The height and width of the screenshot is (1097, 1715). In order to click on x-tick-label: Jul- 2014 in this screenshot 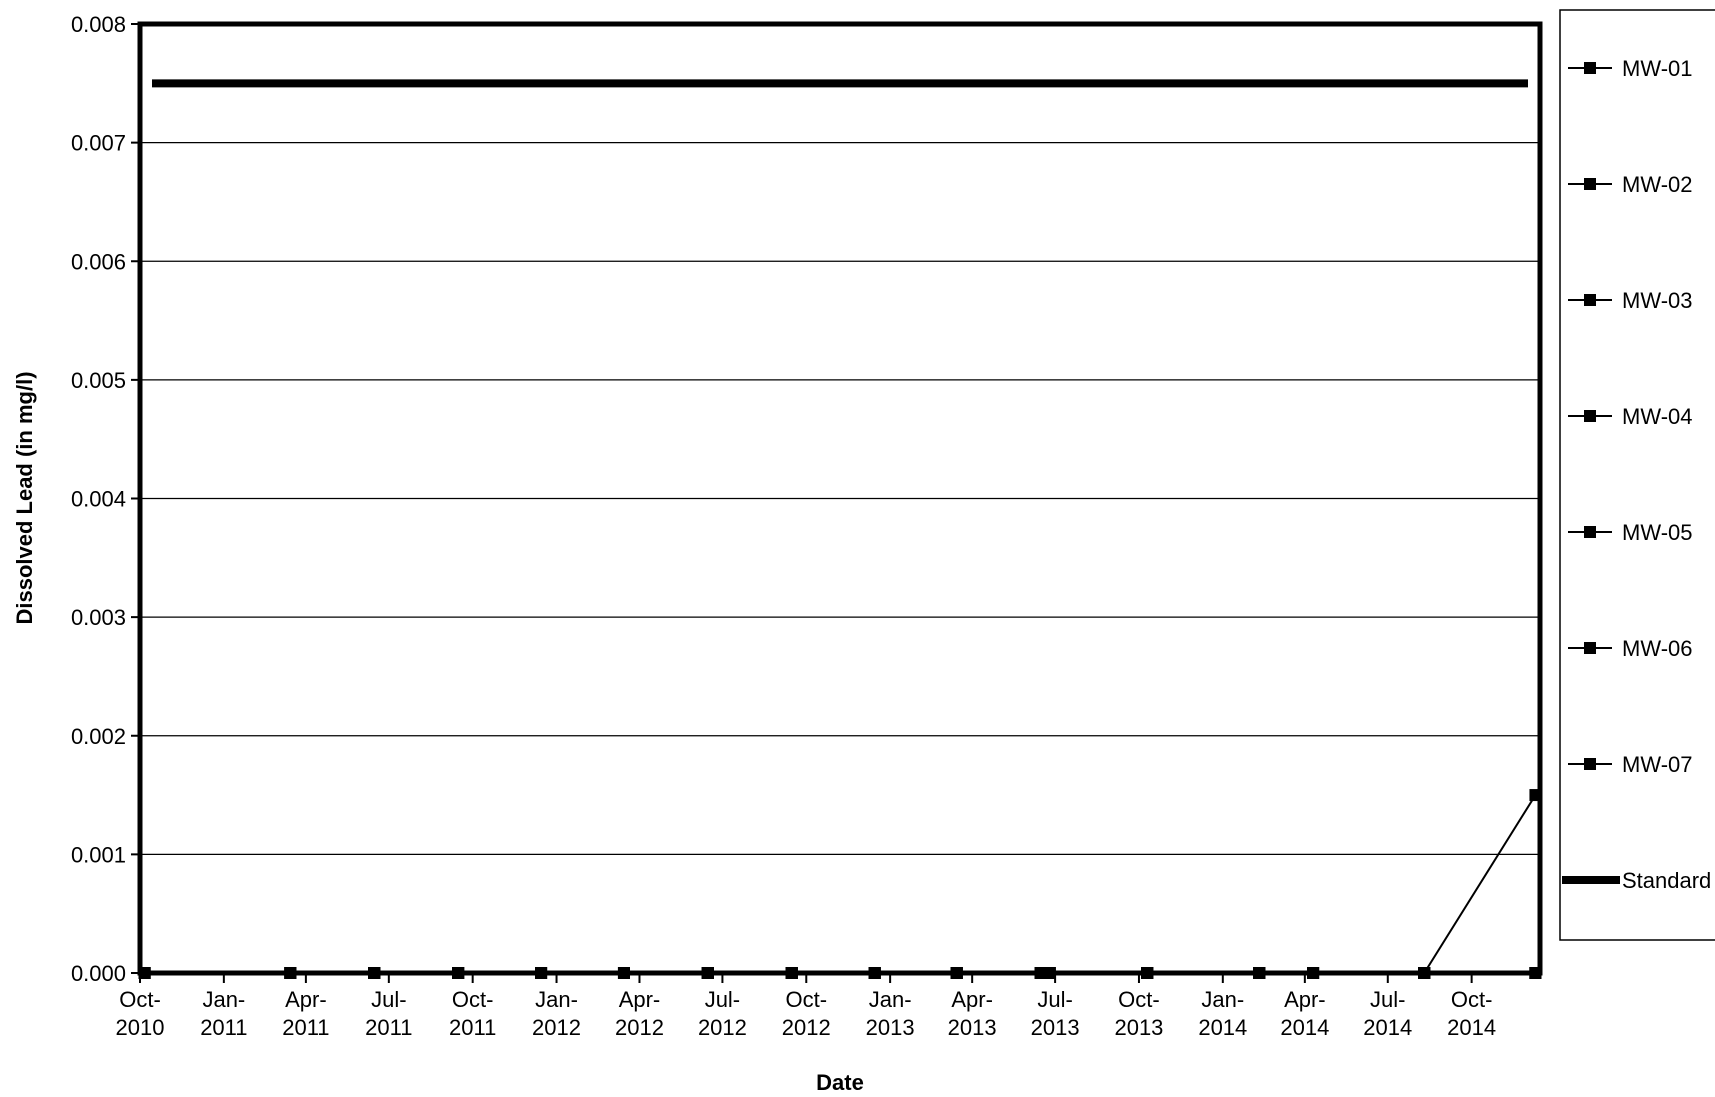, I will do `click(1387, 1013)`.